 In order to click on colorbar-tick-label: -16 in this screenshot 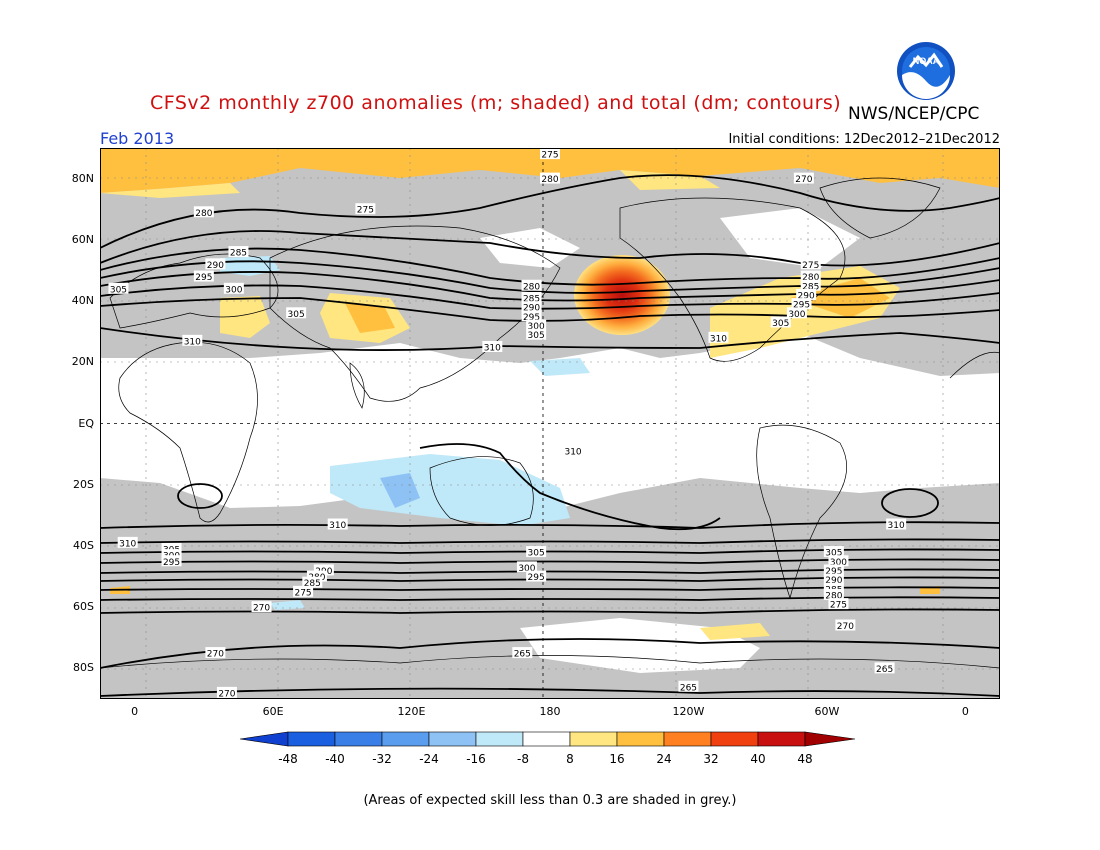, I will do `click(476, 759)`.